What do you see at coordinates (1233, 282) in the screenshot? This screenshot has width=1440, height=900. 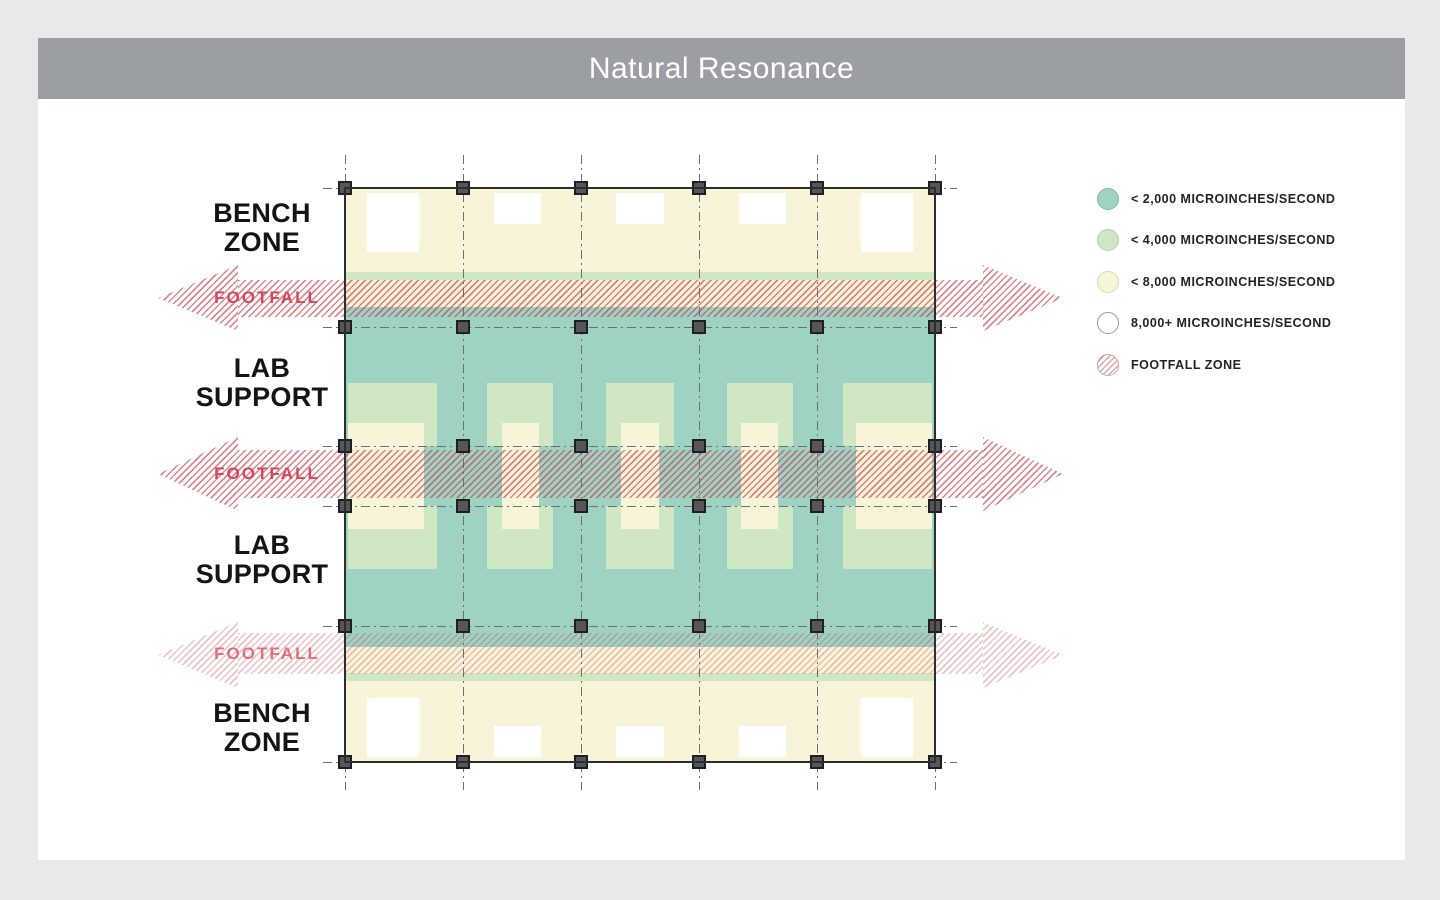 I see `legend-item-label: < 8,000 MICROINCHES/SECOND` at bounding box center [1233, 282].